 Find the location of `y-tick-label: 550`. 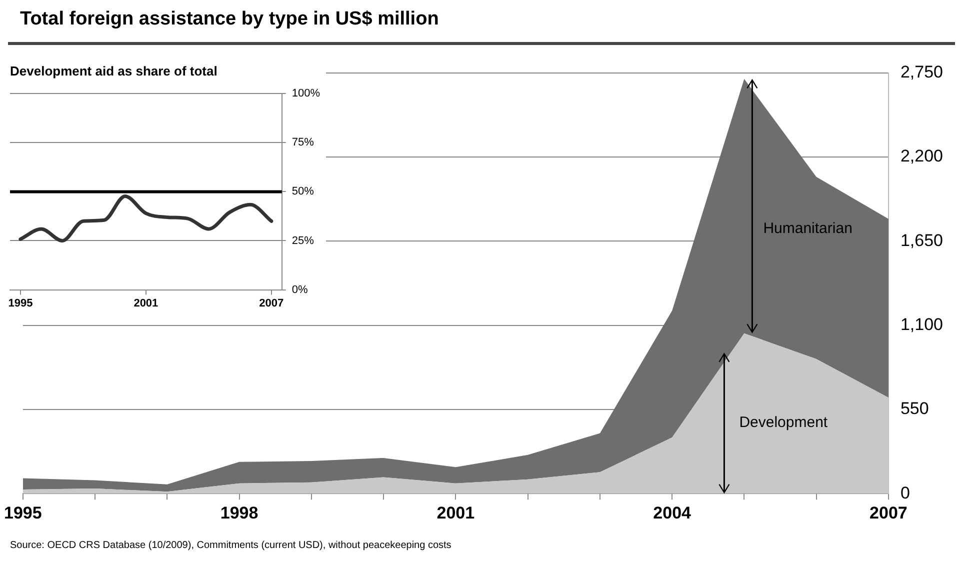

y-tick-label: 550 is located at coordinates (914, 408).